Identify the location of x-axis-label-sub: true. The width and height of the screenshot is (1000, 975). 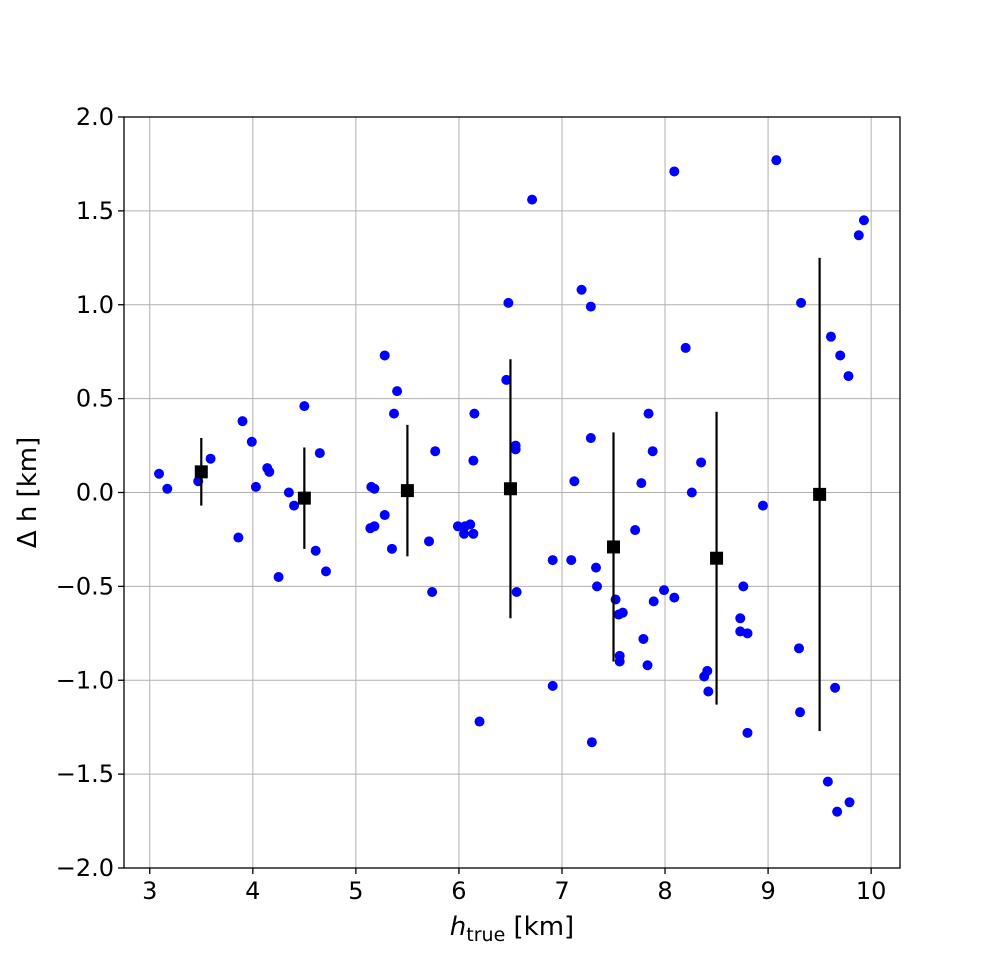
(485, 935).